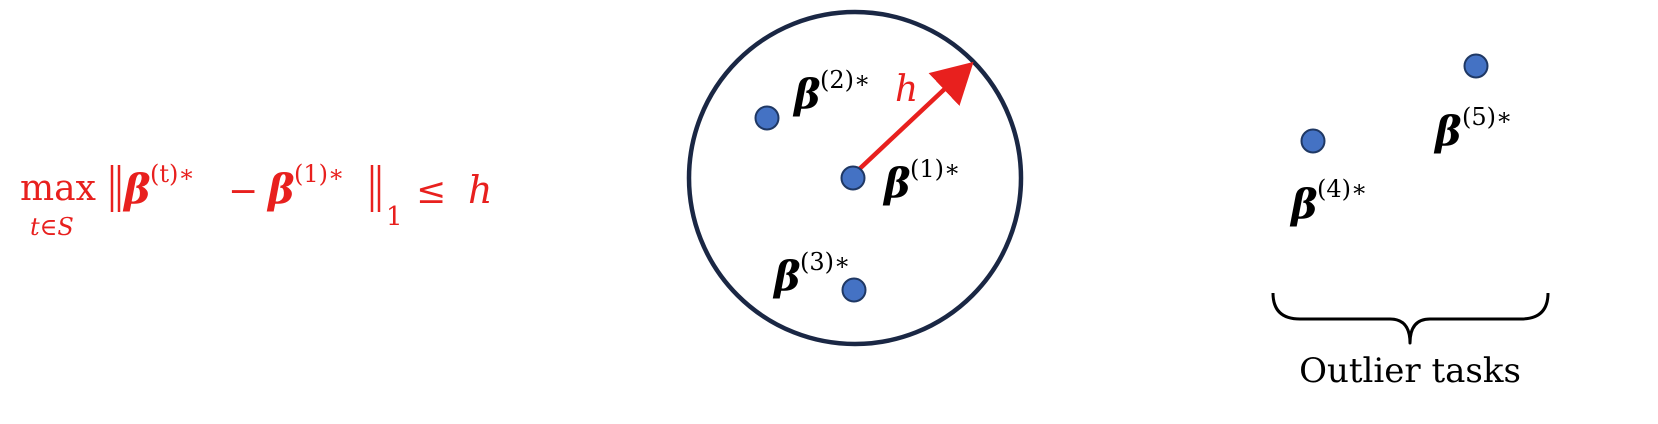  I want to click on formula-sup-t: (t)∗, so click(172, 174).